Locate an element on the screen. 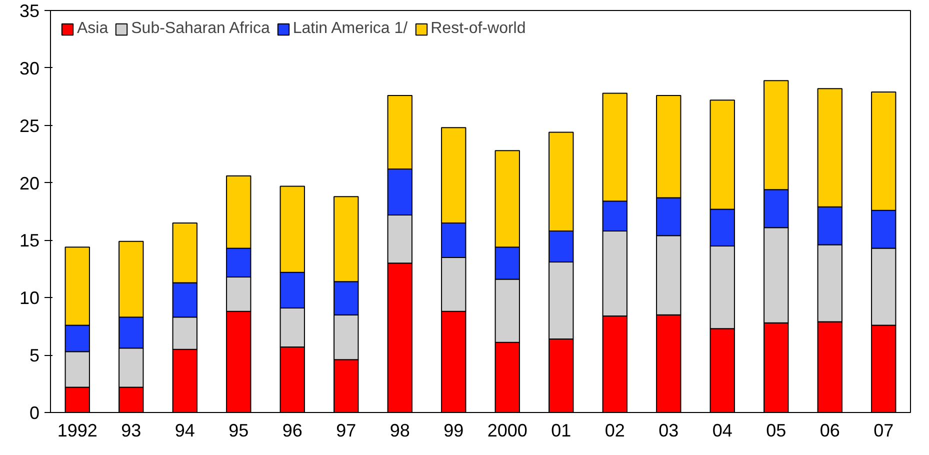 Image resolution: width=929 pixels, height=455 pixels. x-tick-label: 95 is located at coordinates (238, 430).